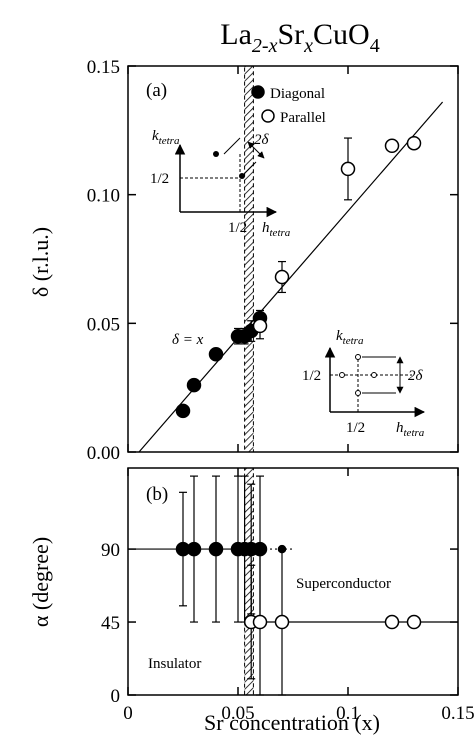  What do you see at coordinates (156, 90) in the screenshot?
I see `panel-label: (a)` at bounding box center [156, 90].